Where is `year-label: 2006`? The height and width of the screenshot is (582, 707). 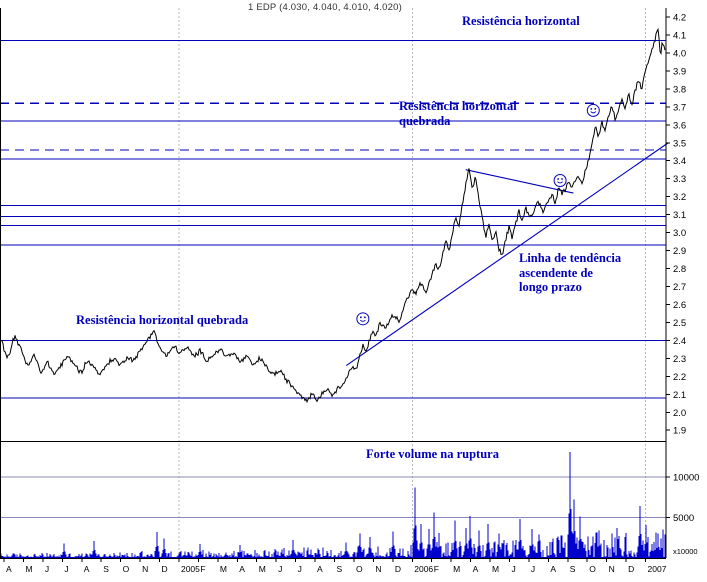 year-label: 2006 is located at coordinates (423, 569).